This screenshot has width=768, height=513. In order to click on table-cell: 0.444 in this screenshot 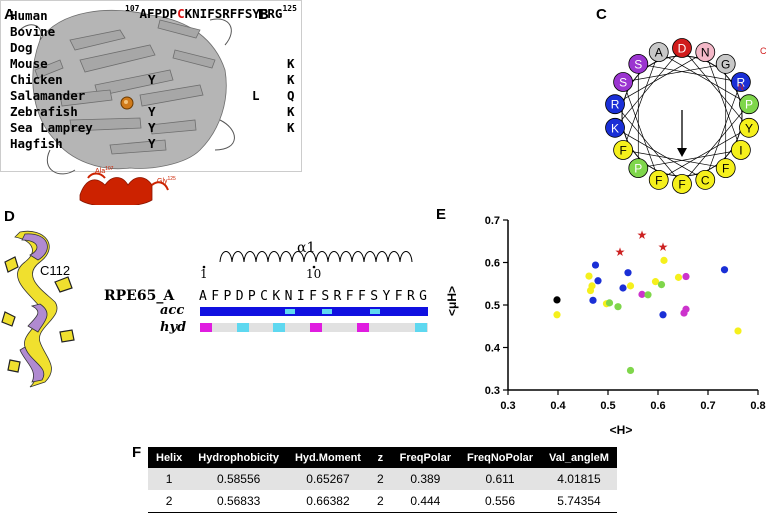, I will do `click(425, 501)`.